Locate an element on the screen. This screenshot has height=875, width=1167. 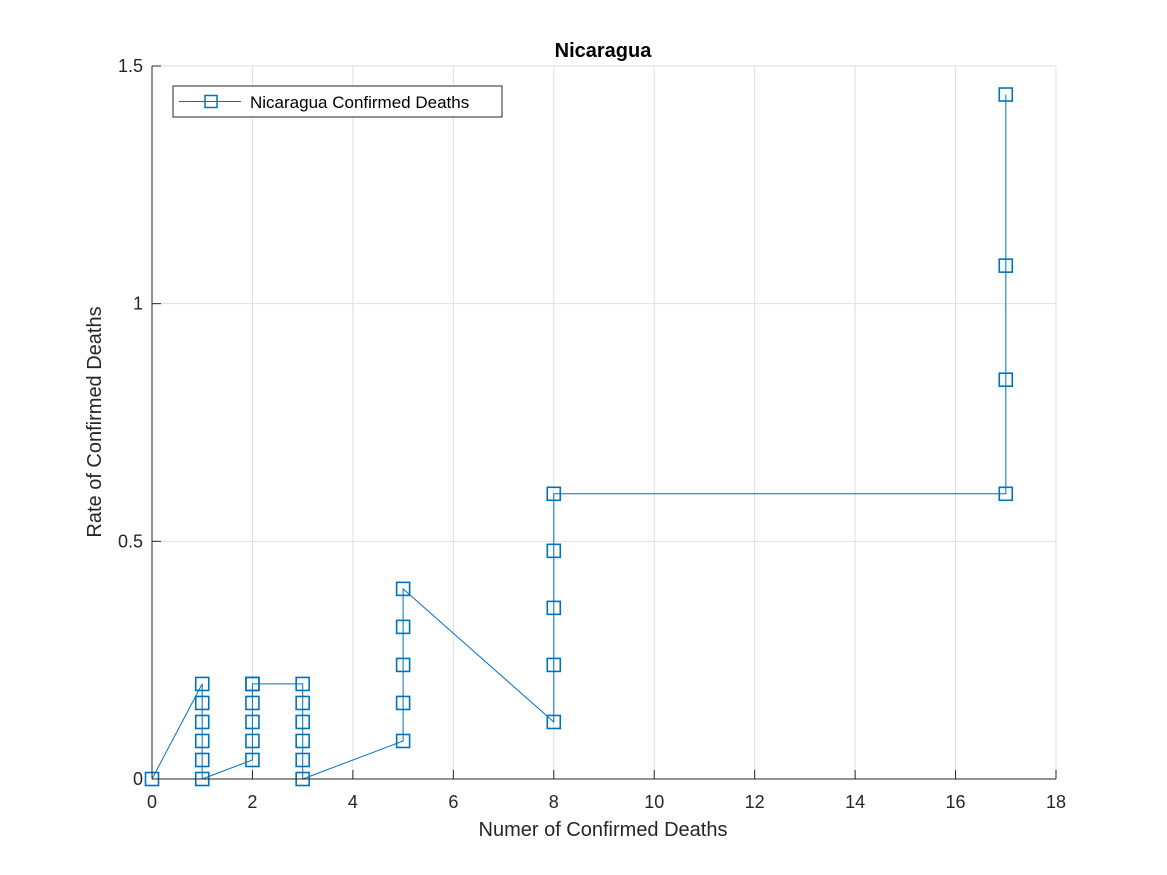
y-tick-label: 0 is located at coordinates (138, 779).